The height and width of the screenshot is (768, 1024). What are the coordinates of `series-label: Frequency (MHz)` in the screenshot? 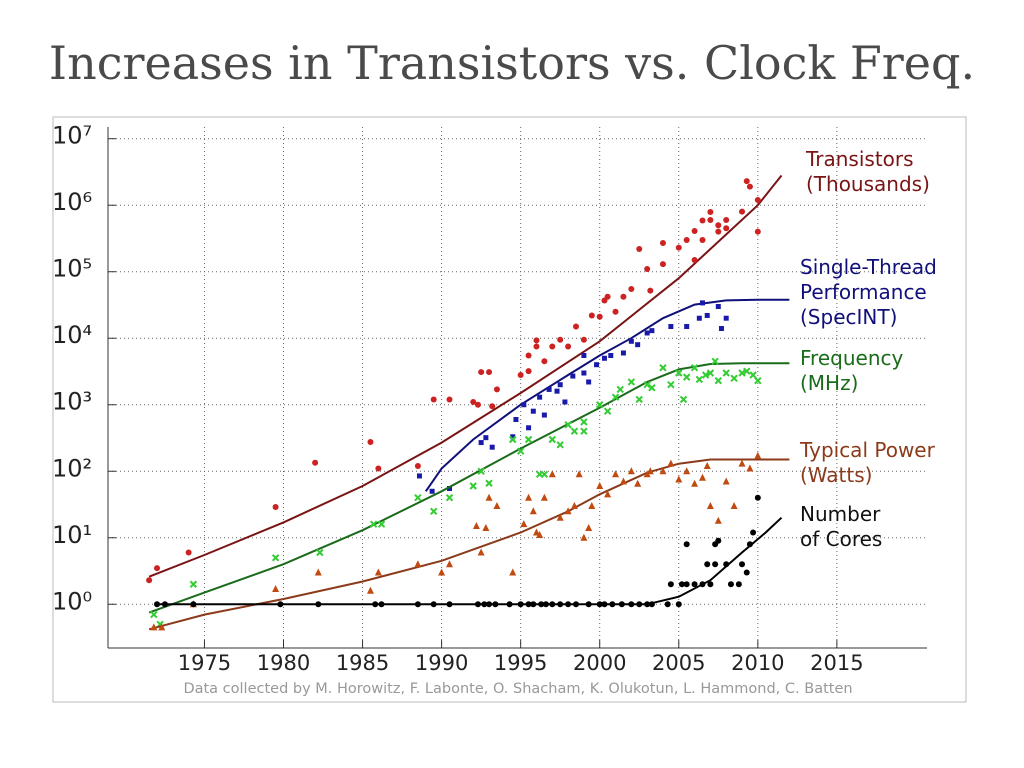 It's located at (852, 370).